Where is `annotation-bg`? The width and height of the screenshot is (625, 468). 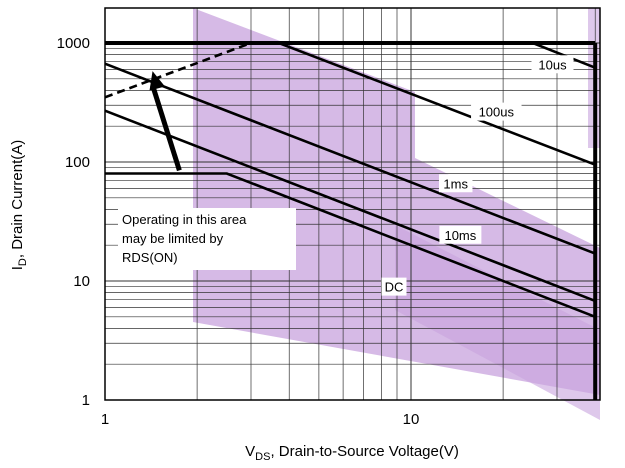 annotation-bg is located at coordinates (207, 239).